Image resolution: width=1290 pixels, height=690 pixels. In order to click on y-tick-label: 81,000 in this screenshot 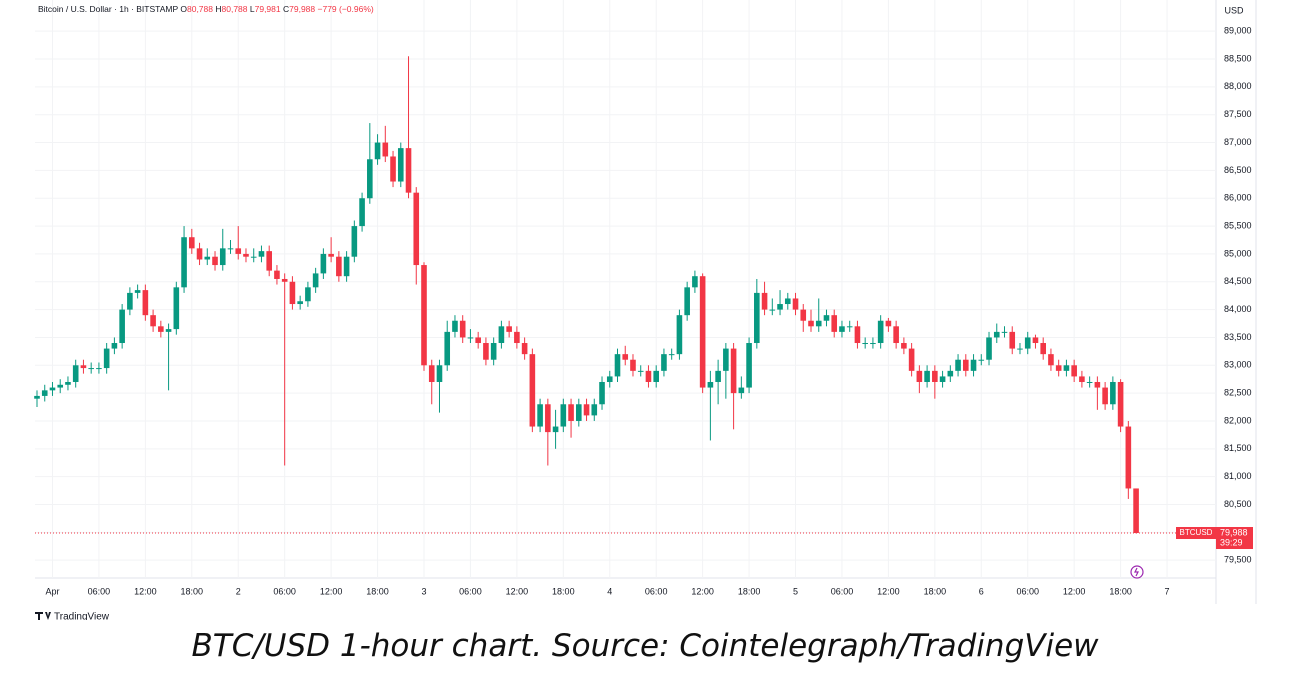, I will do `click(1238, 476)`.